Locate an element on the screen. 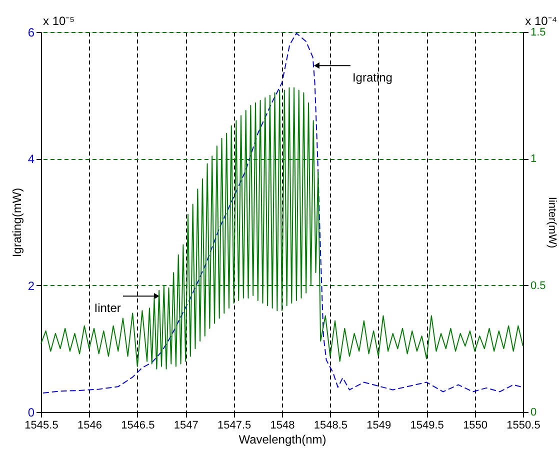  y-axis-title: Igrating(mW) is located at coordinates (17, 223).